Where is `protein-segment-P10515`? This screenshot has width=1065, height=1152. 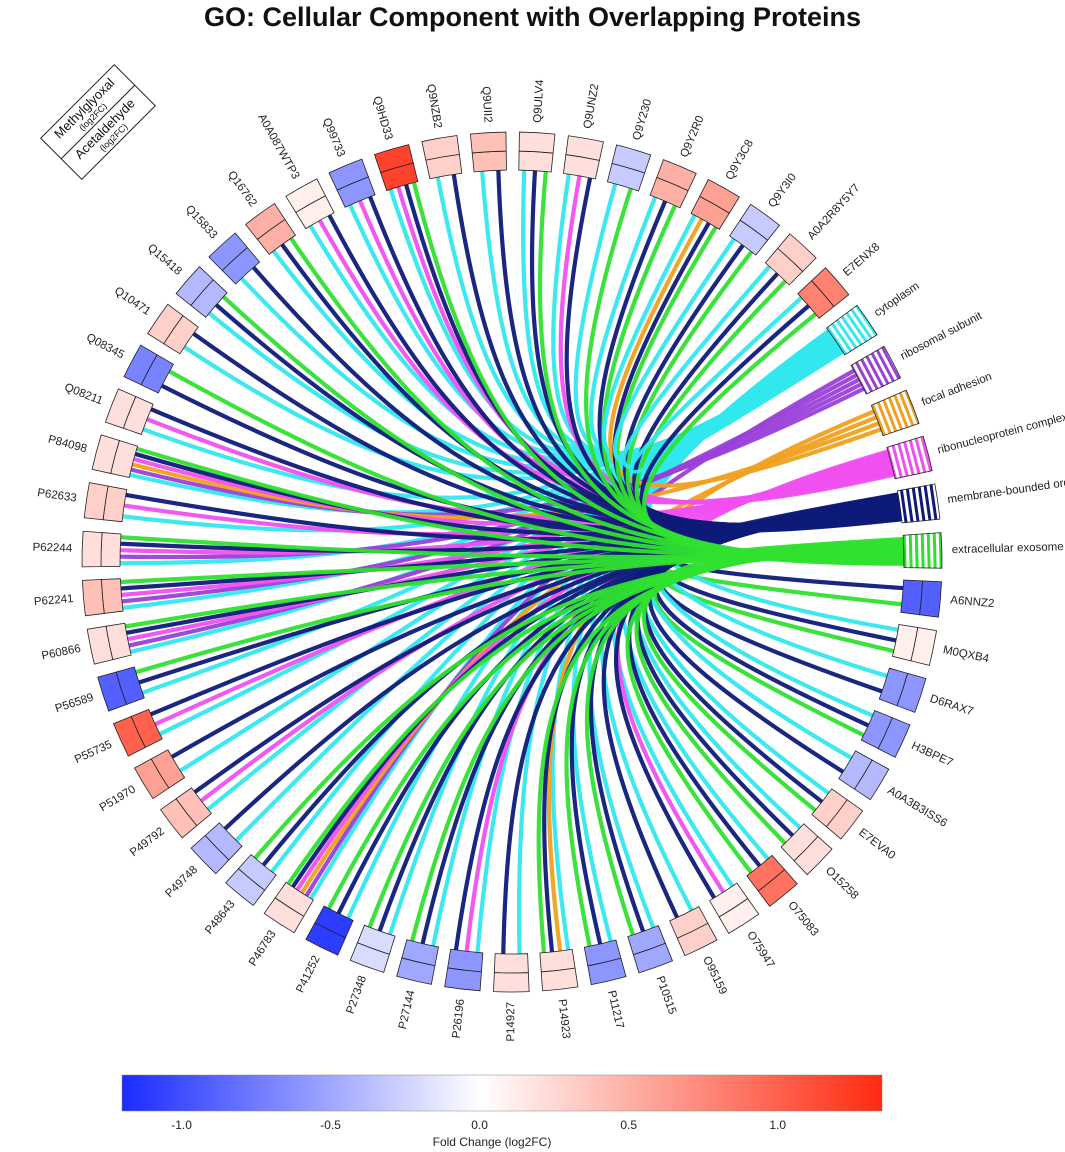 protein-segment-P10515 is located at coordinates (650, 949).